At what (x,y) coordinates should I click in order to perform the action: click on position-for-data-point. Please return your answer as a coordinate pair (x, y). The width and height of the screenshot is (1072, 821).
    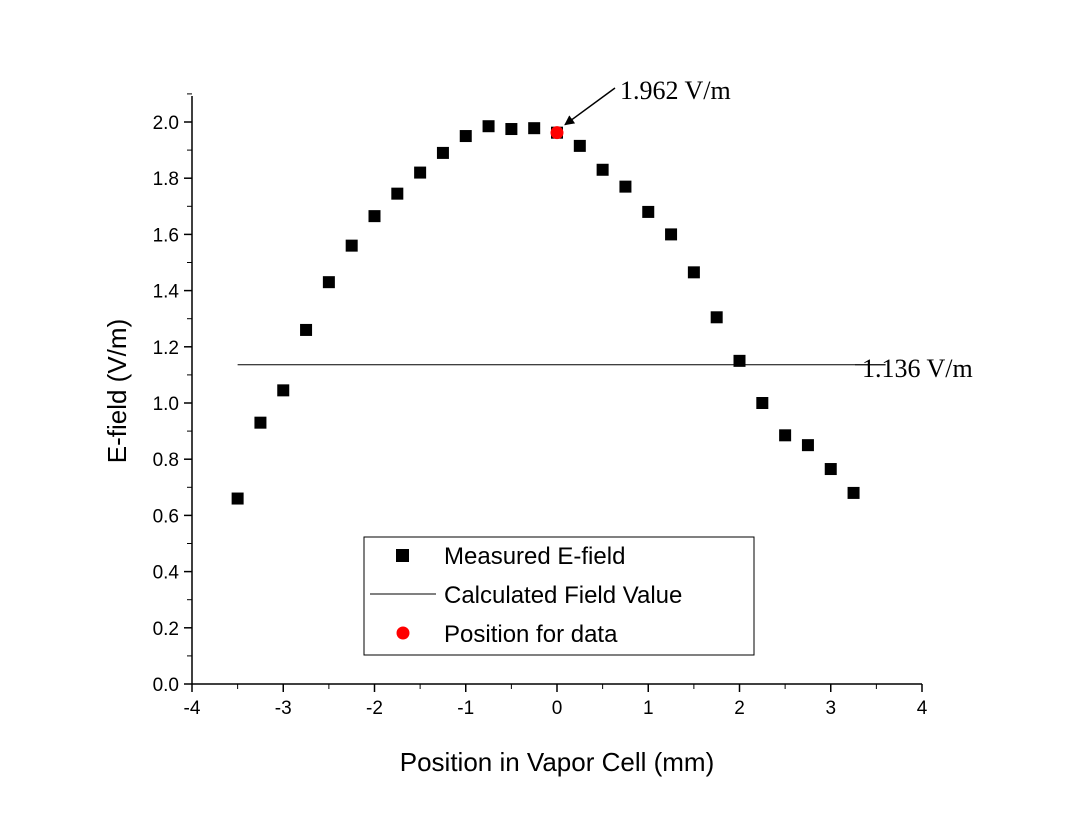
    Looking at the image, I should click on (557, 133).